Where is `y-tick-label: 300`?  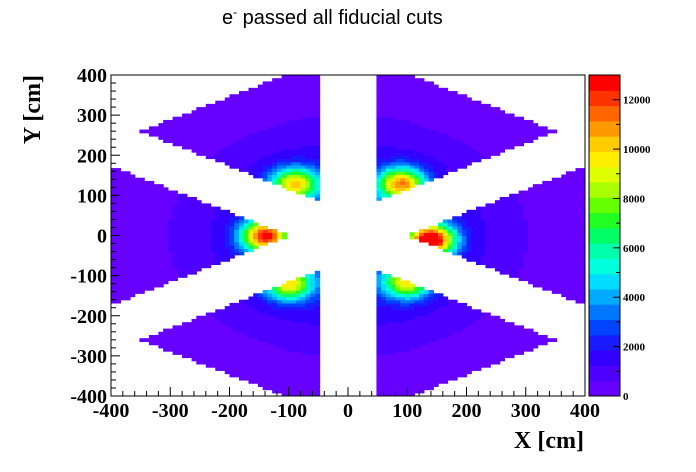 y-tick-label: 300 is located at coordinates (92, 116).